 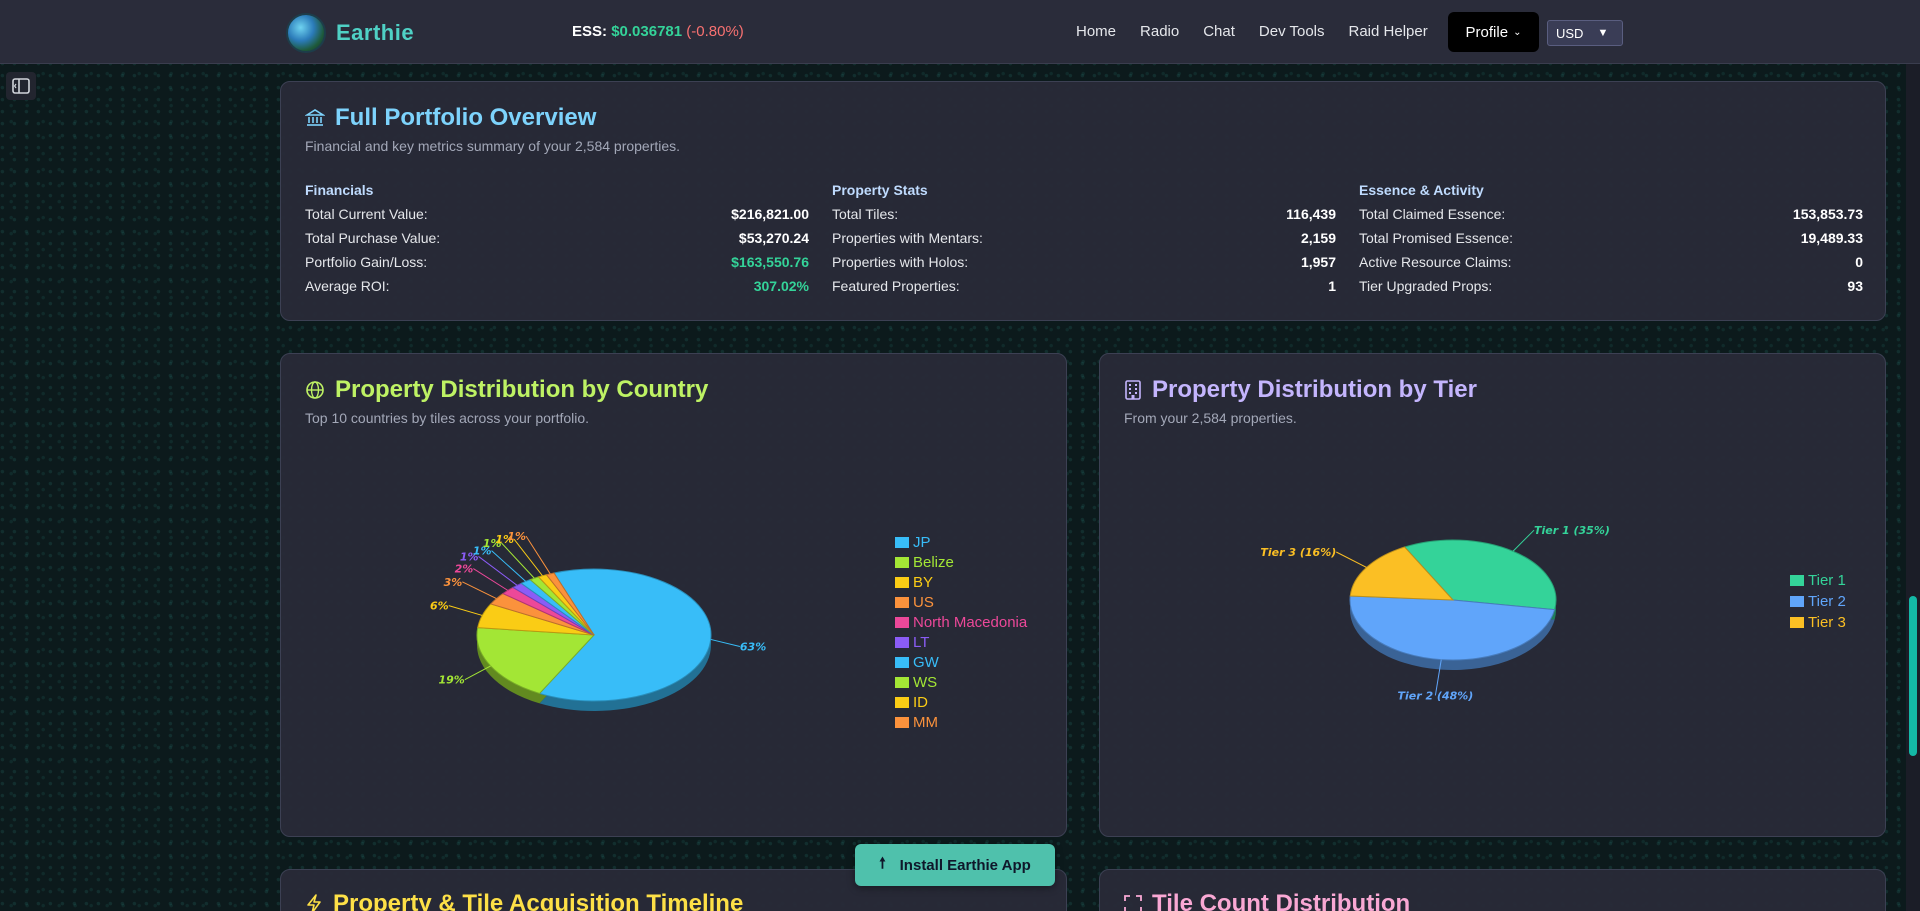 What do you see at coordinates (920, 702) in the screenshot?
I see `legend-label: ID` at bounding box center [920, 702].